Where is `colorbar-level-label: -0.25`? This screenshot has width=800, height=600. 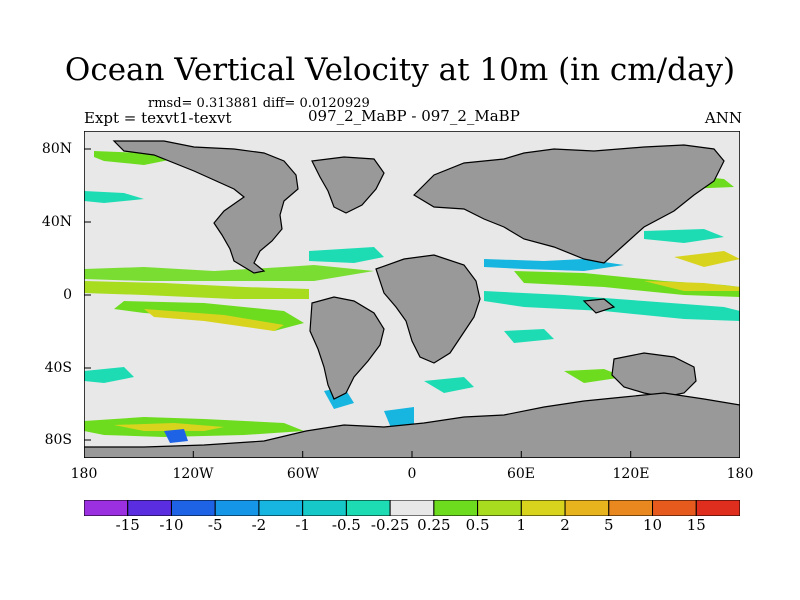 colorbar-level-label: -0.25 is located at coordinates (390, 525).